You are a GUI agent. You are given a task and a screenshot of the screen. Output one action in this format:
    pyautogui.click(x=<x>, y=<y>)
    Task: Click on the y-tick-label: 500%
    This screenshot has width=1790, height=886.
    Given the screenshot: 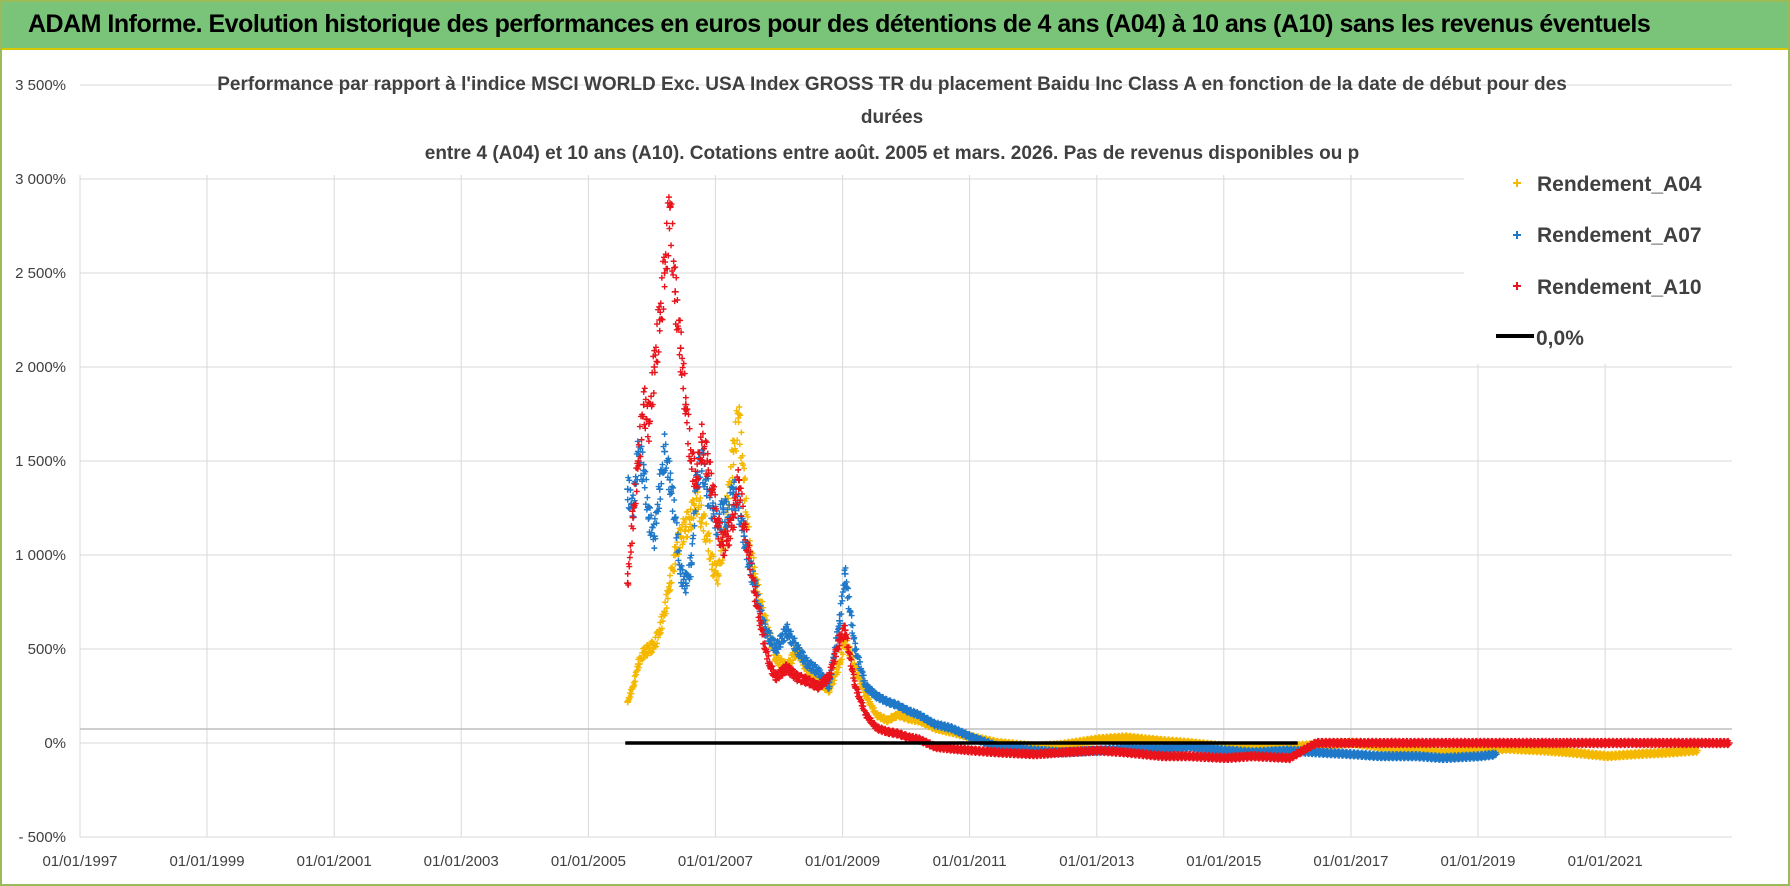 What is the action you would take?
    pyautogui.click(x=47, y=649)
    